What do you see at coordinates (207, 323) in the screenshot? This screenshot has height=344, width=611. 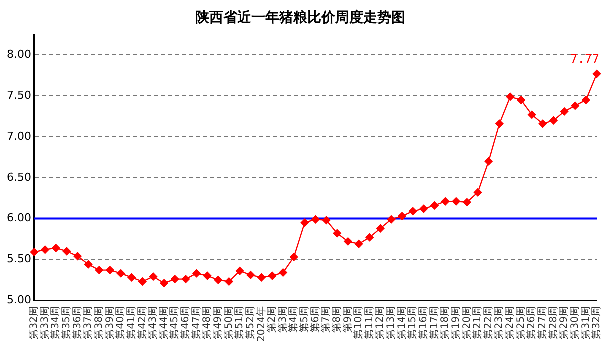 I see `x-tick-label: 第48周` at bounding box center [207, 323].